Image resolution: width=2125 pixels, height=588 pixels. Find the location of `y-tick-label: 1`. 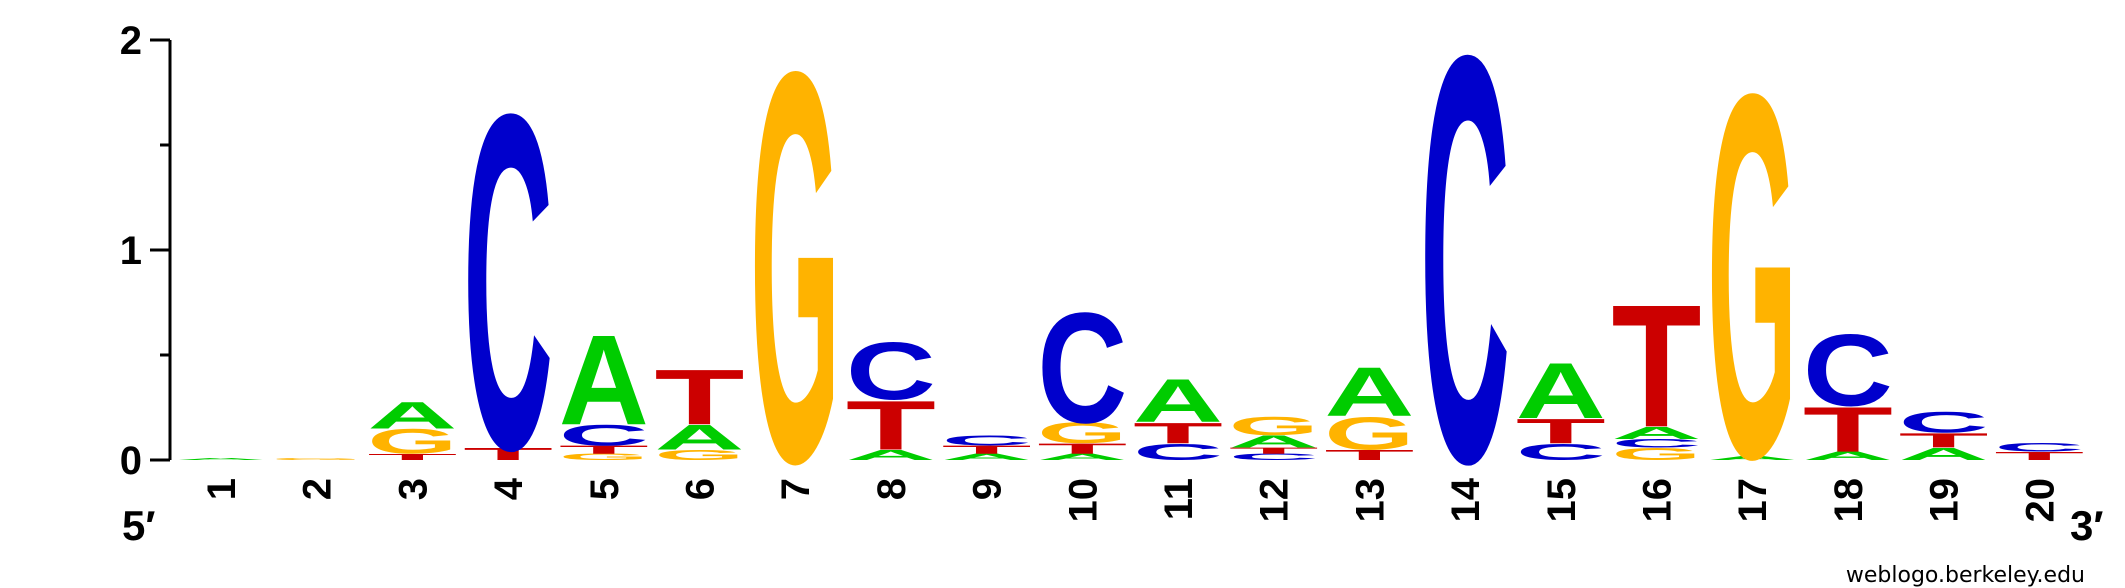

y-tick-label: 1 is located at coordinates (131, 251).